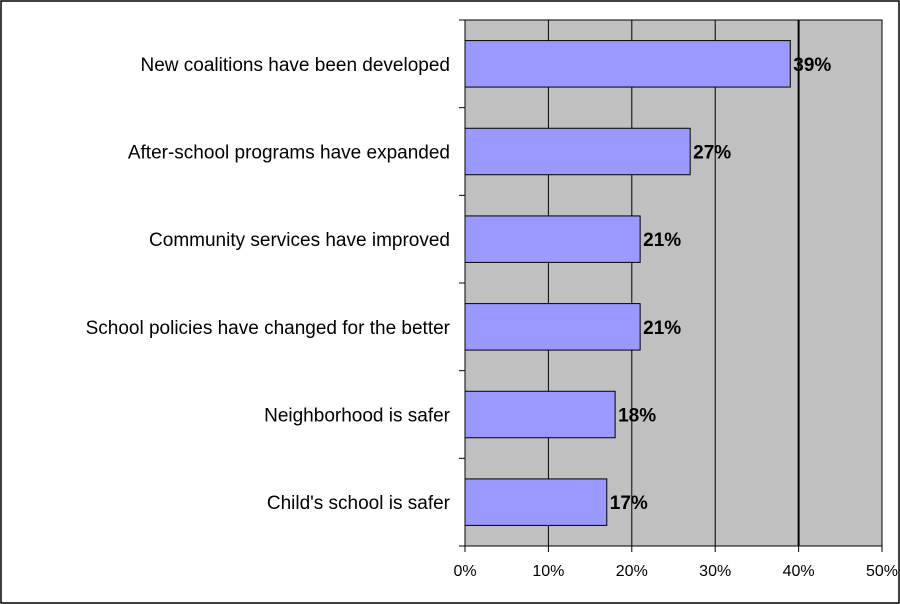  Describe the element at coordinates (357, 416) in the screenshot. I see `category-label: Neighborhood is safer` at that location.